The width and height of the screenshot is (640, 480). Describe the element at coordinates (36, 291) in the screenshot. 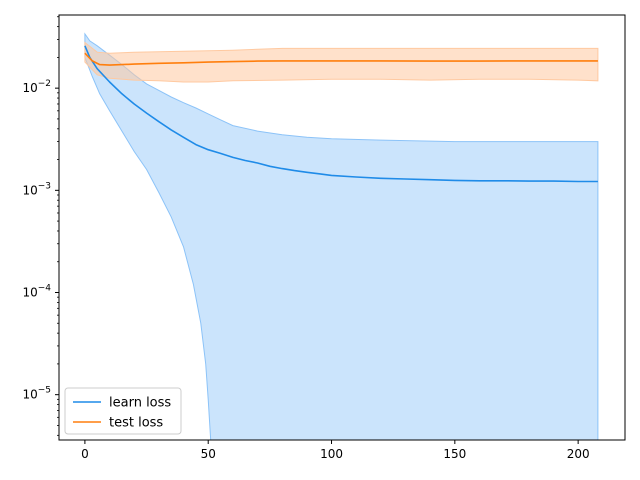

I see `y-tick-label: 10⁻⁴` at that location.